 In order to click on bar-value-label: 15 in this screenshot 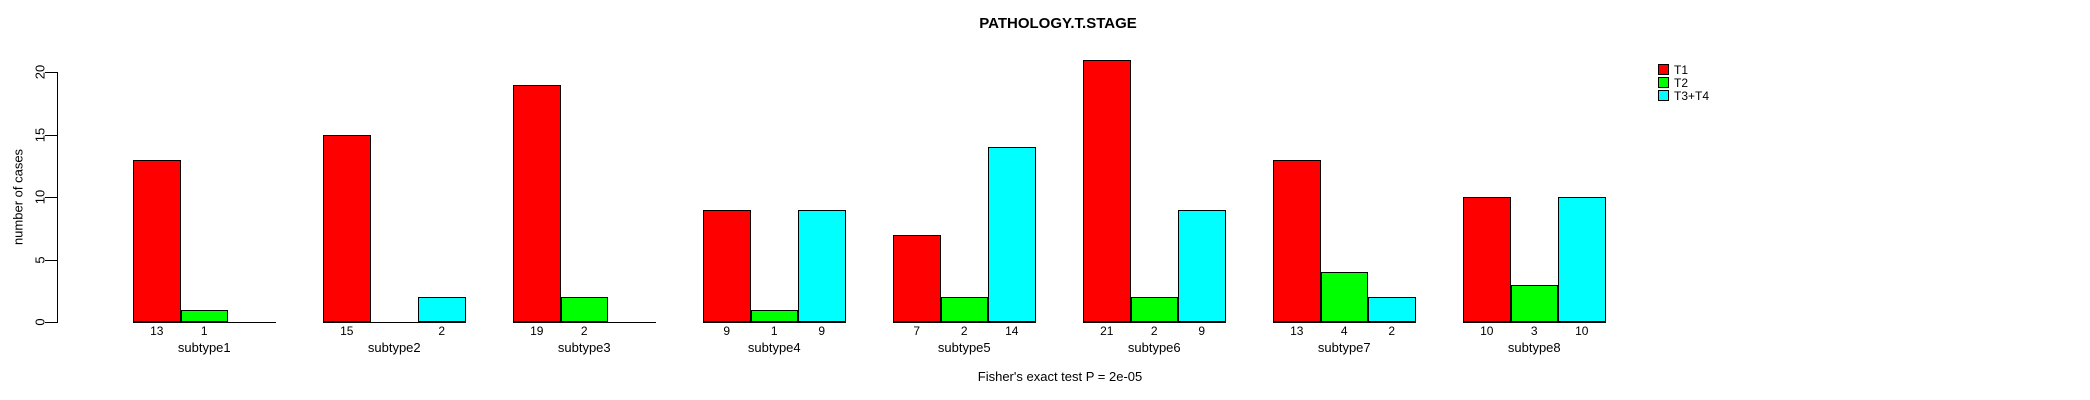, I will do `click(347, 331)`.